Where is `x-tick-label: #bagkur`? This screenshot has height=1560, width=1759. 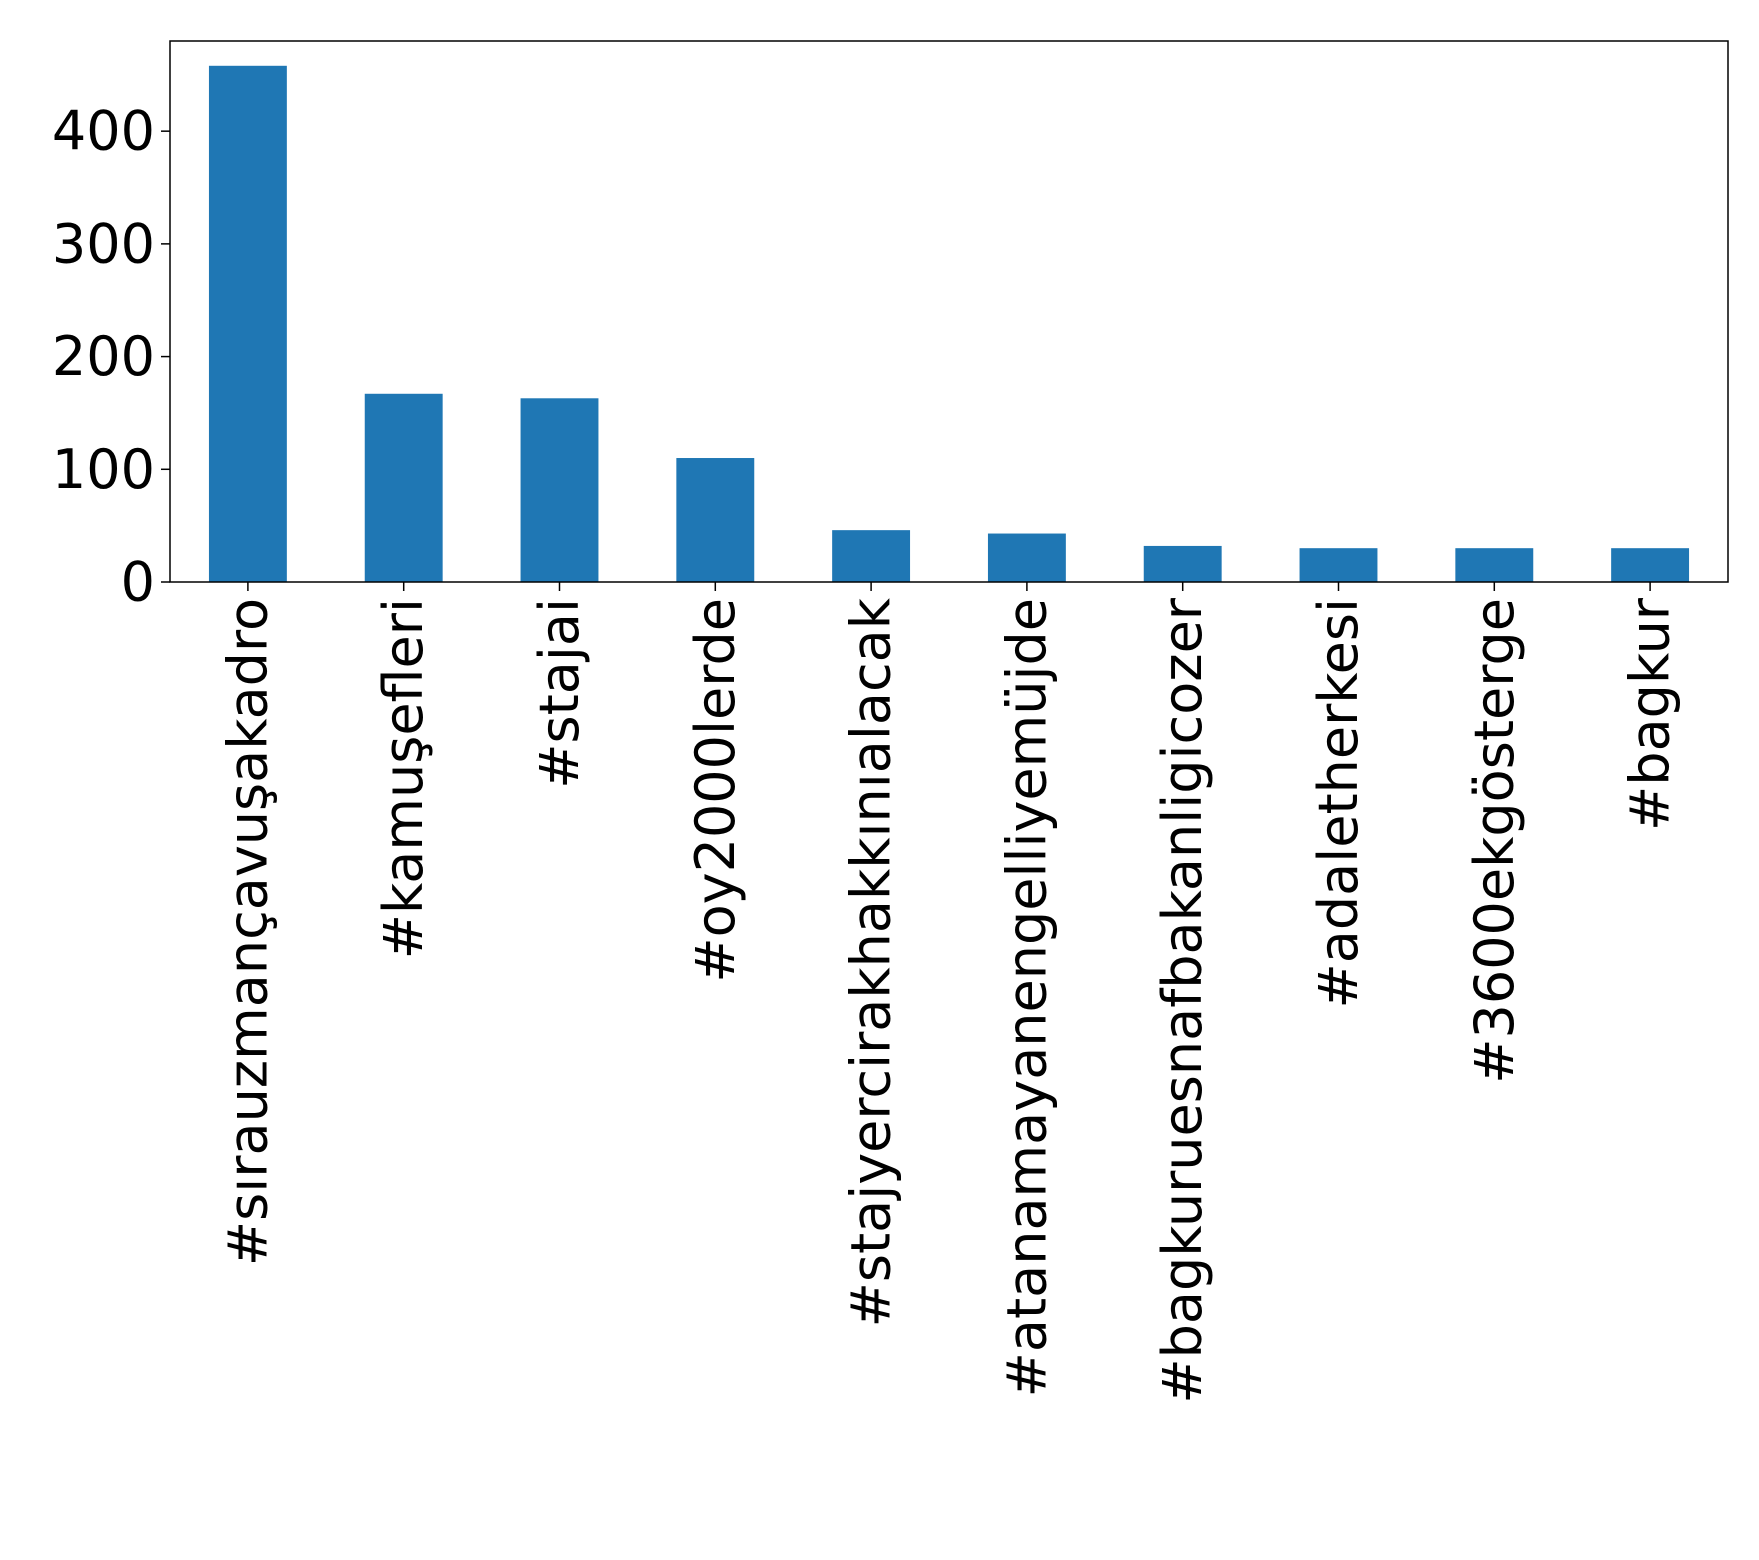 x-tick-label: #bagkur is located at coordinates (1650, 714).